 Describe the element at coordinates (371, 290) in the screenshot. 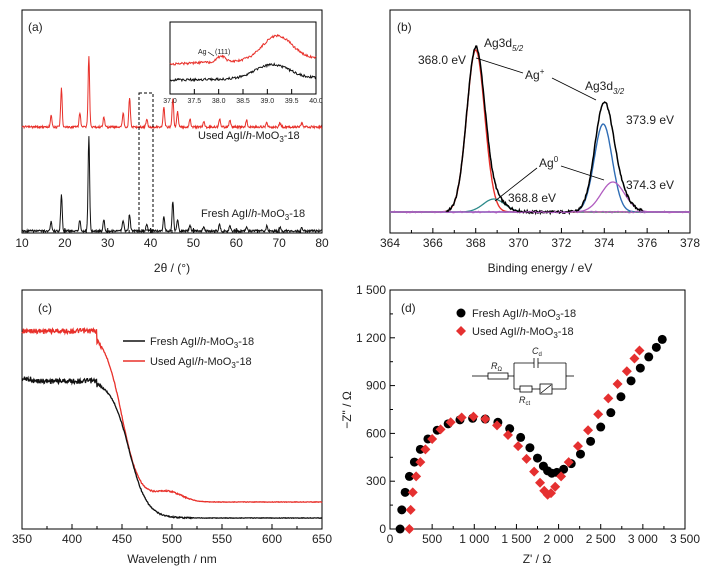

I see `panel-d-y-tick-label: 1 500` at that location.